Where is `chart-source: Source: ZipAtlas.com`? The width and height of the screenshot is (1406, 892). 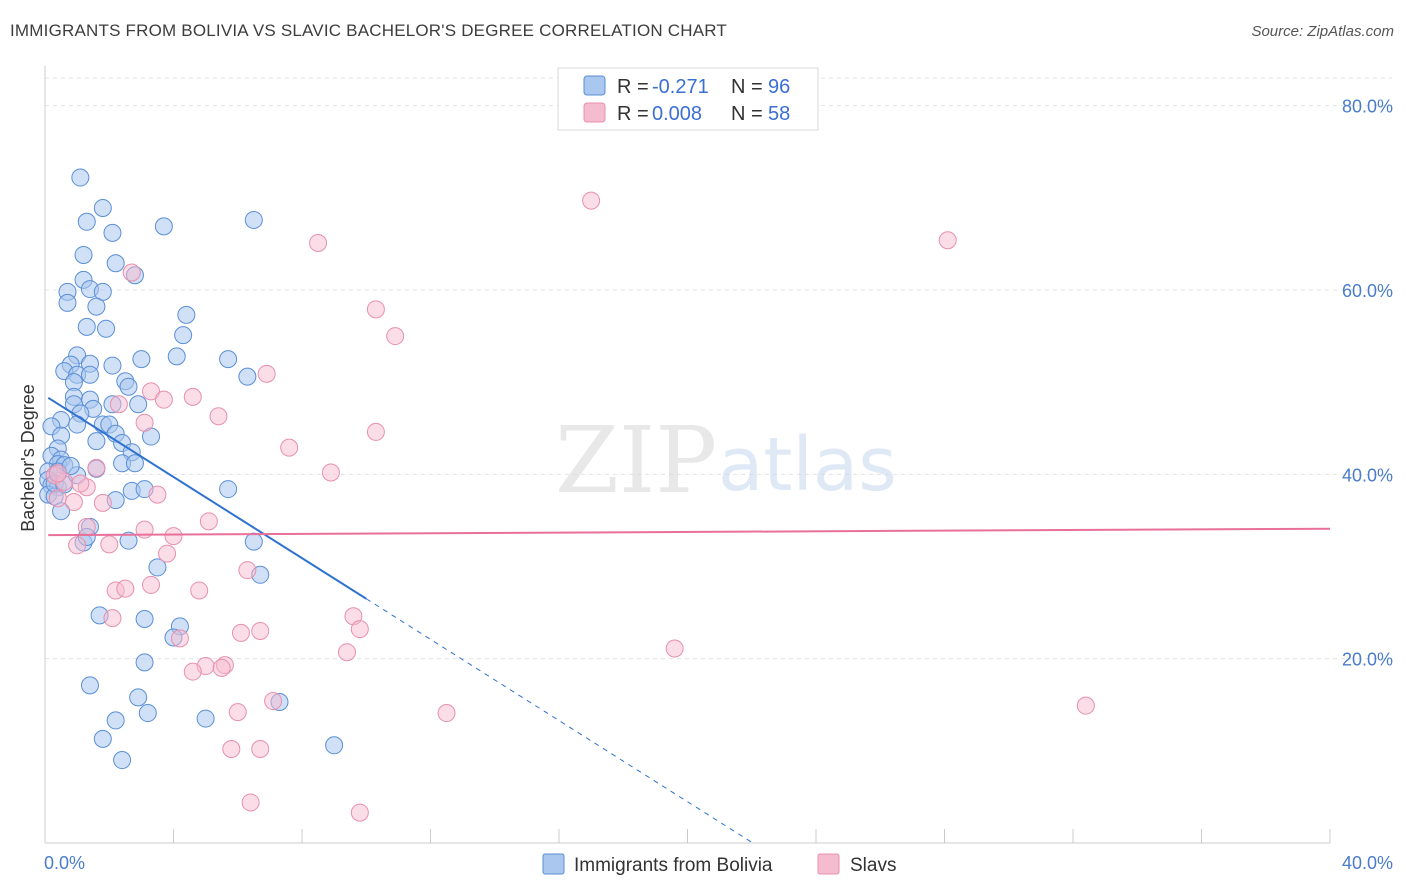
chart-source: Source: ZipAtlas.com is located at coordinates (1322, 31).